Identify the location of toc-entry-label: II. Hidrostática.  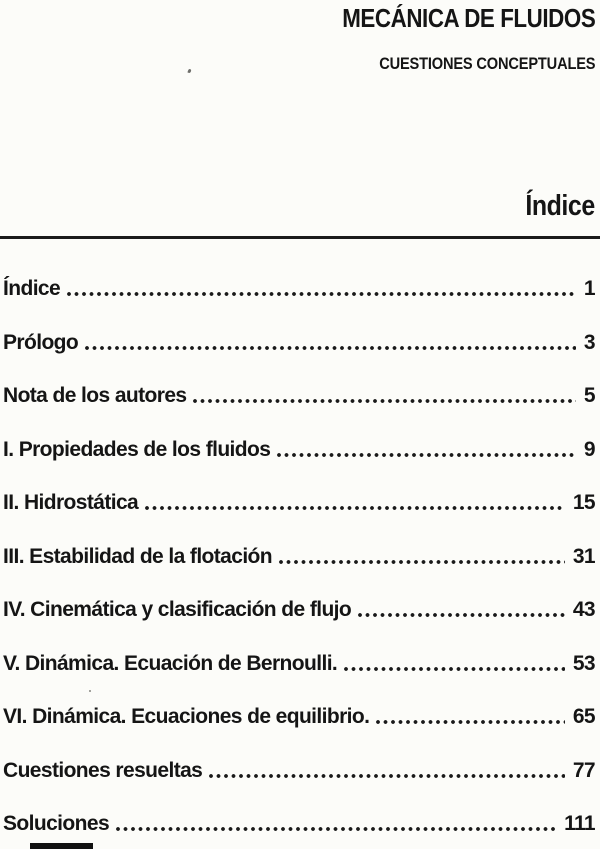
(71, 502).